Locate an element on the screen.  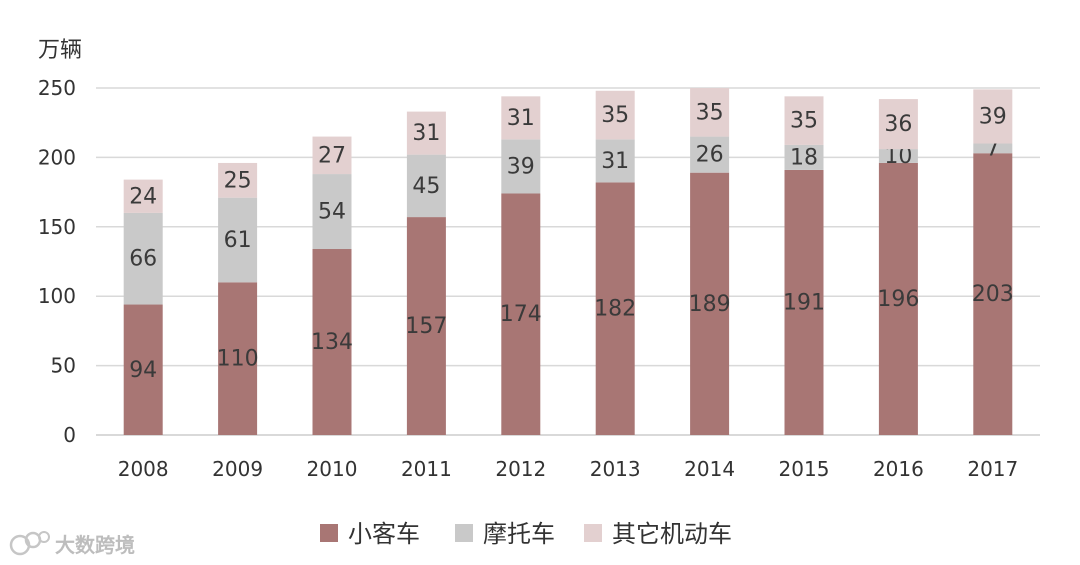
legend-label: 摩托车 is located at coordinates (519, 534).